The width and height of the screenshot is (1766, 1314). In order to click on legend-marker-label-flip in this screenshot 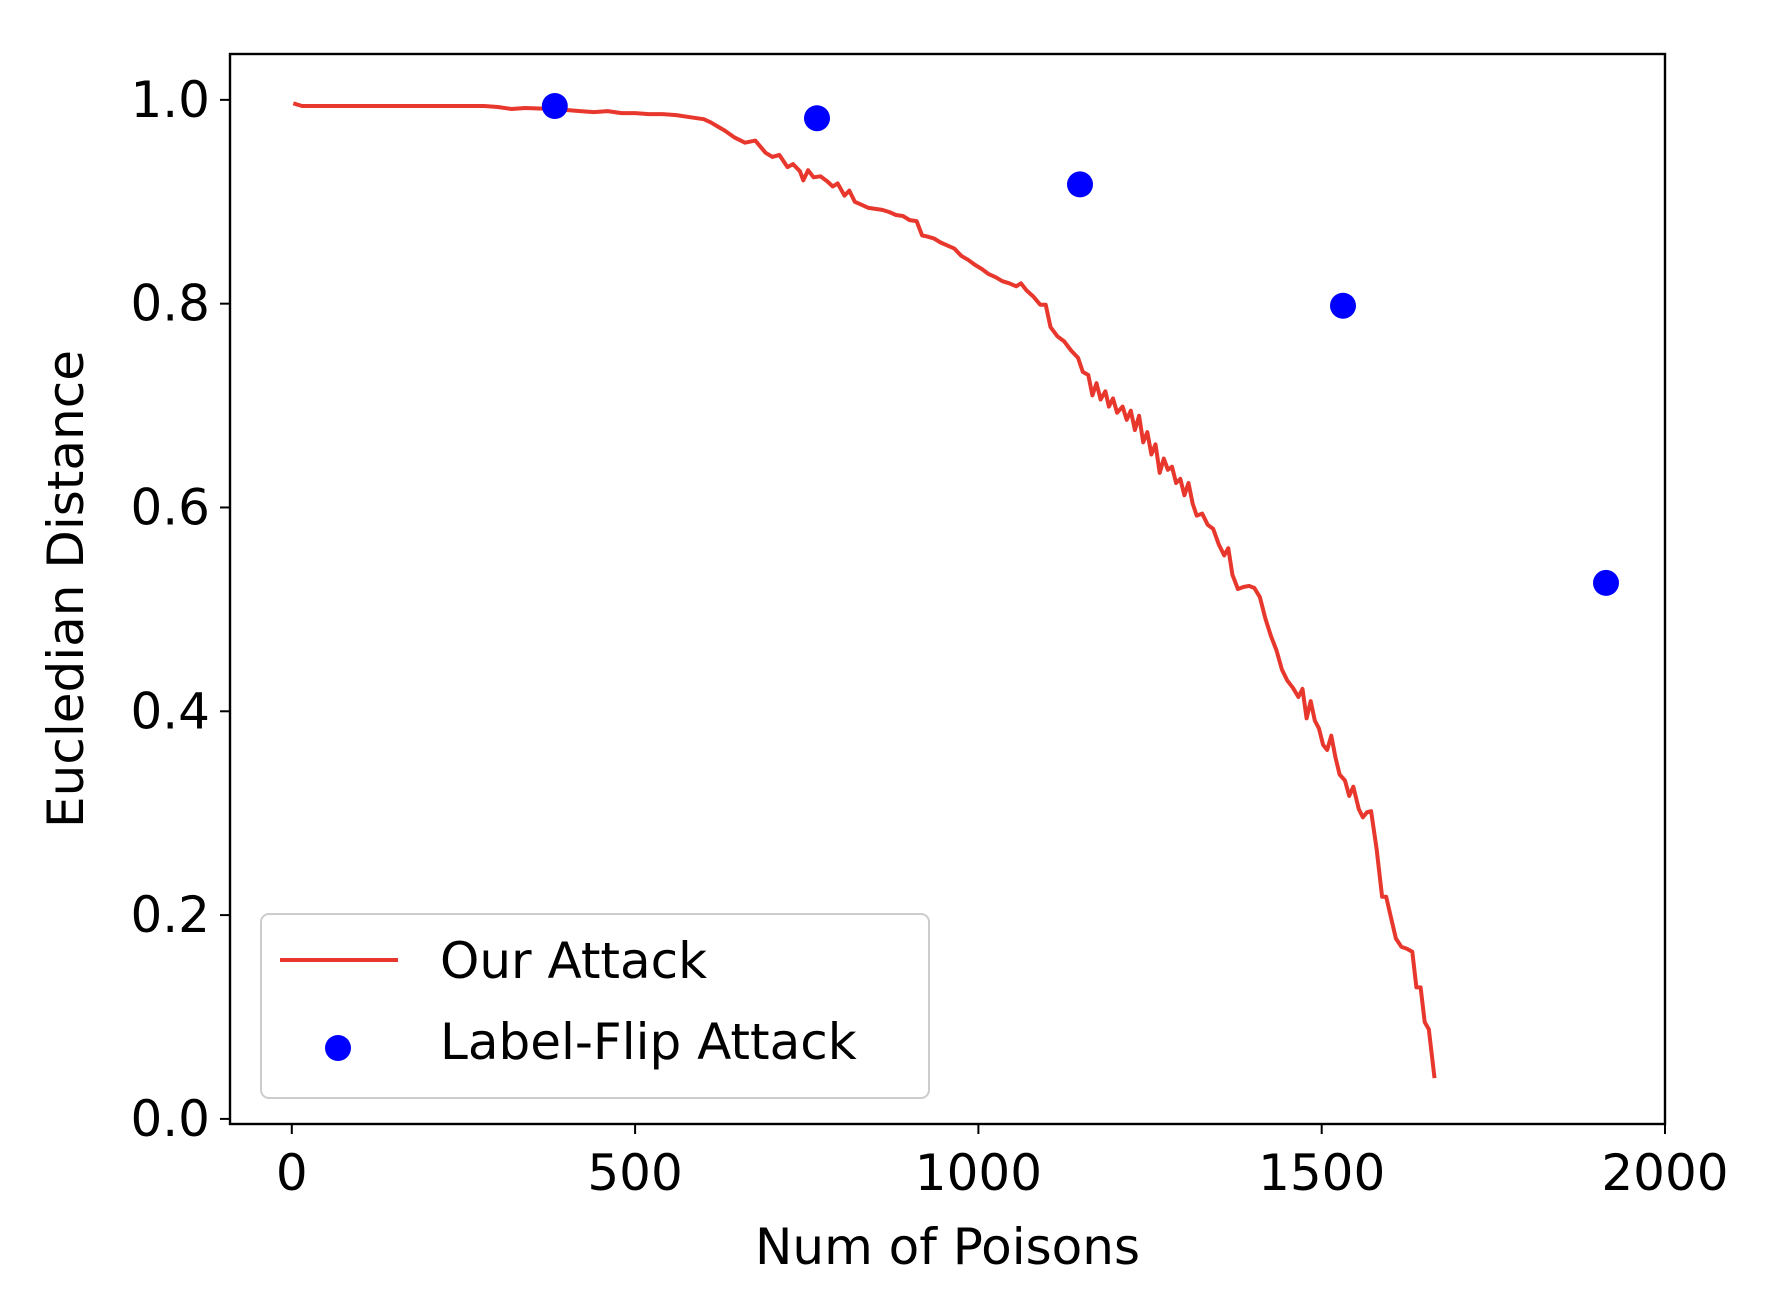, I will do `click(338, 1048)`.